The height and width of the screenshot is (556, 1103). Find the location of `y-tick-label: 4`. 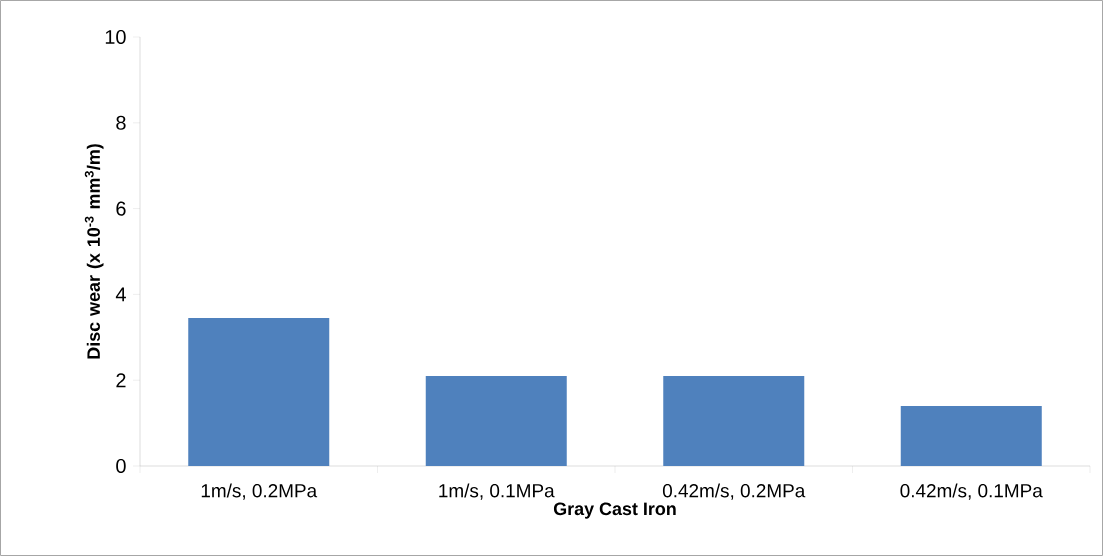

y-tick-label: 4 is located at coordinates (120, 294).